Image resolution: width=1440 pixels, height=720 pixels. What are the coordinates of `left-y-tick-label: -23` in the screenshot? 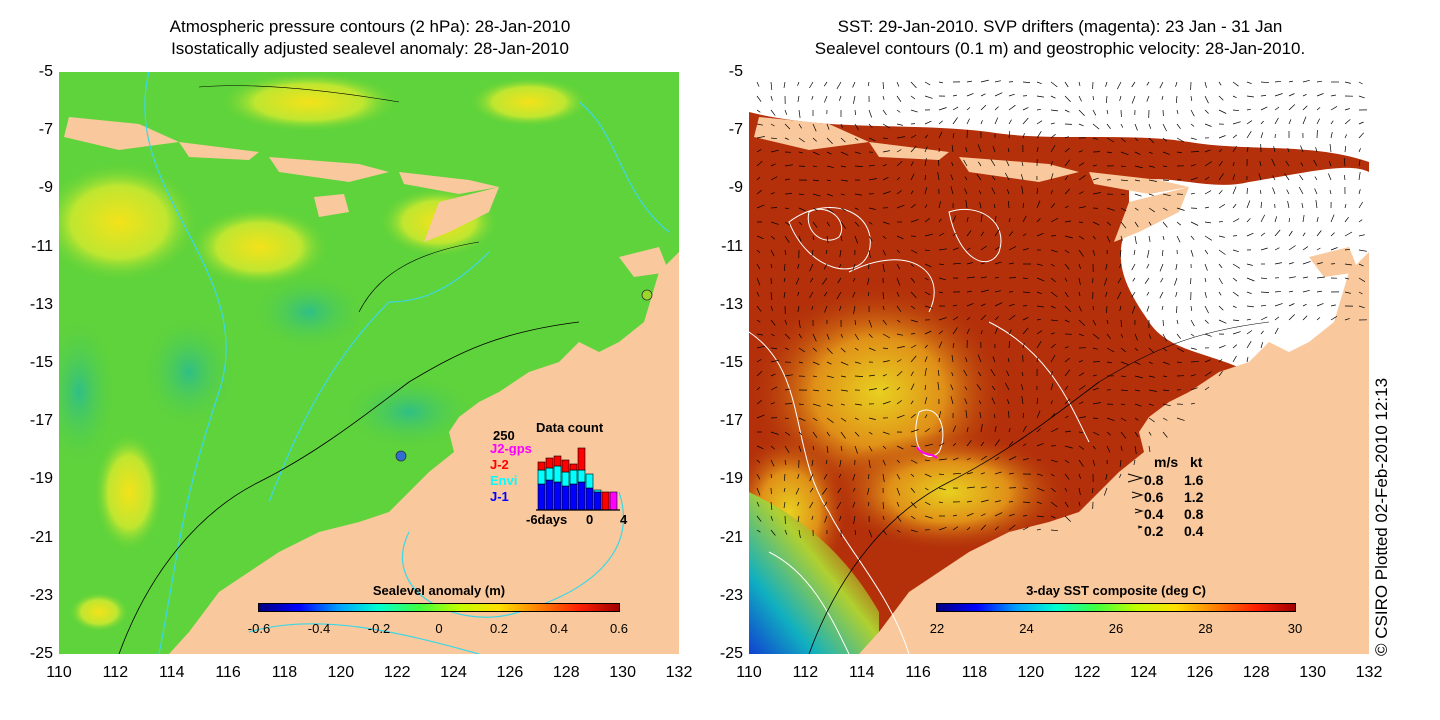 It's located at (41, 595).